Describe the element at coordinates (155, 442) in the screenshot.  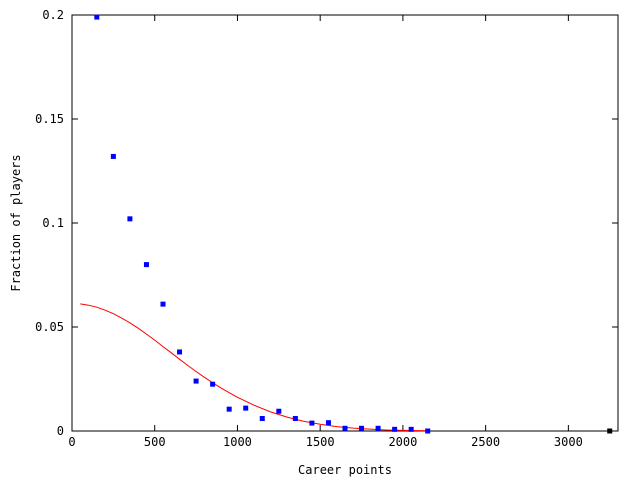
I see `x-tick-label: 500` at that location.